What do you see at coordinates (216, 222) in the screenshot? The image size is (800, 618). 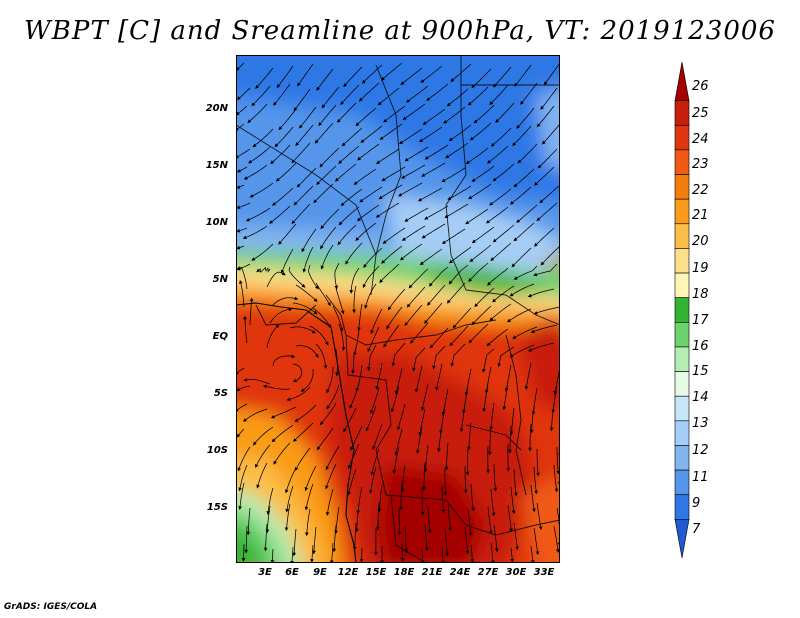 I see `lat-label-10n: 10N` at bounding box center [216, 222].